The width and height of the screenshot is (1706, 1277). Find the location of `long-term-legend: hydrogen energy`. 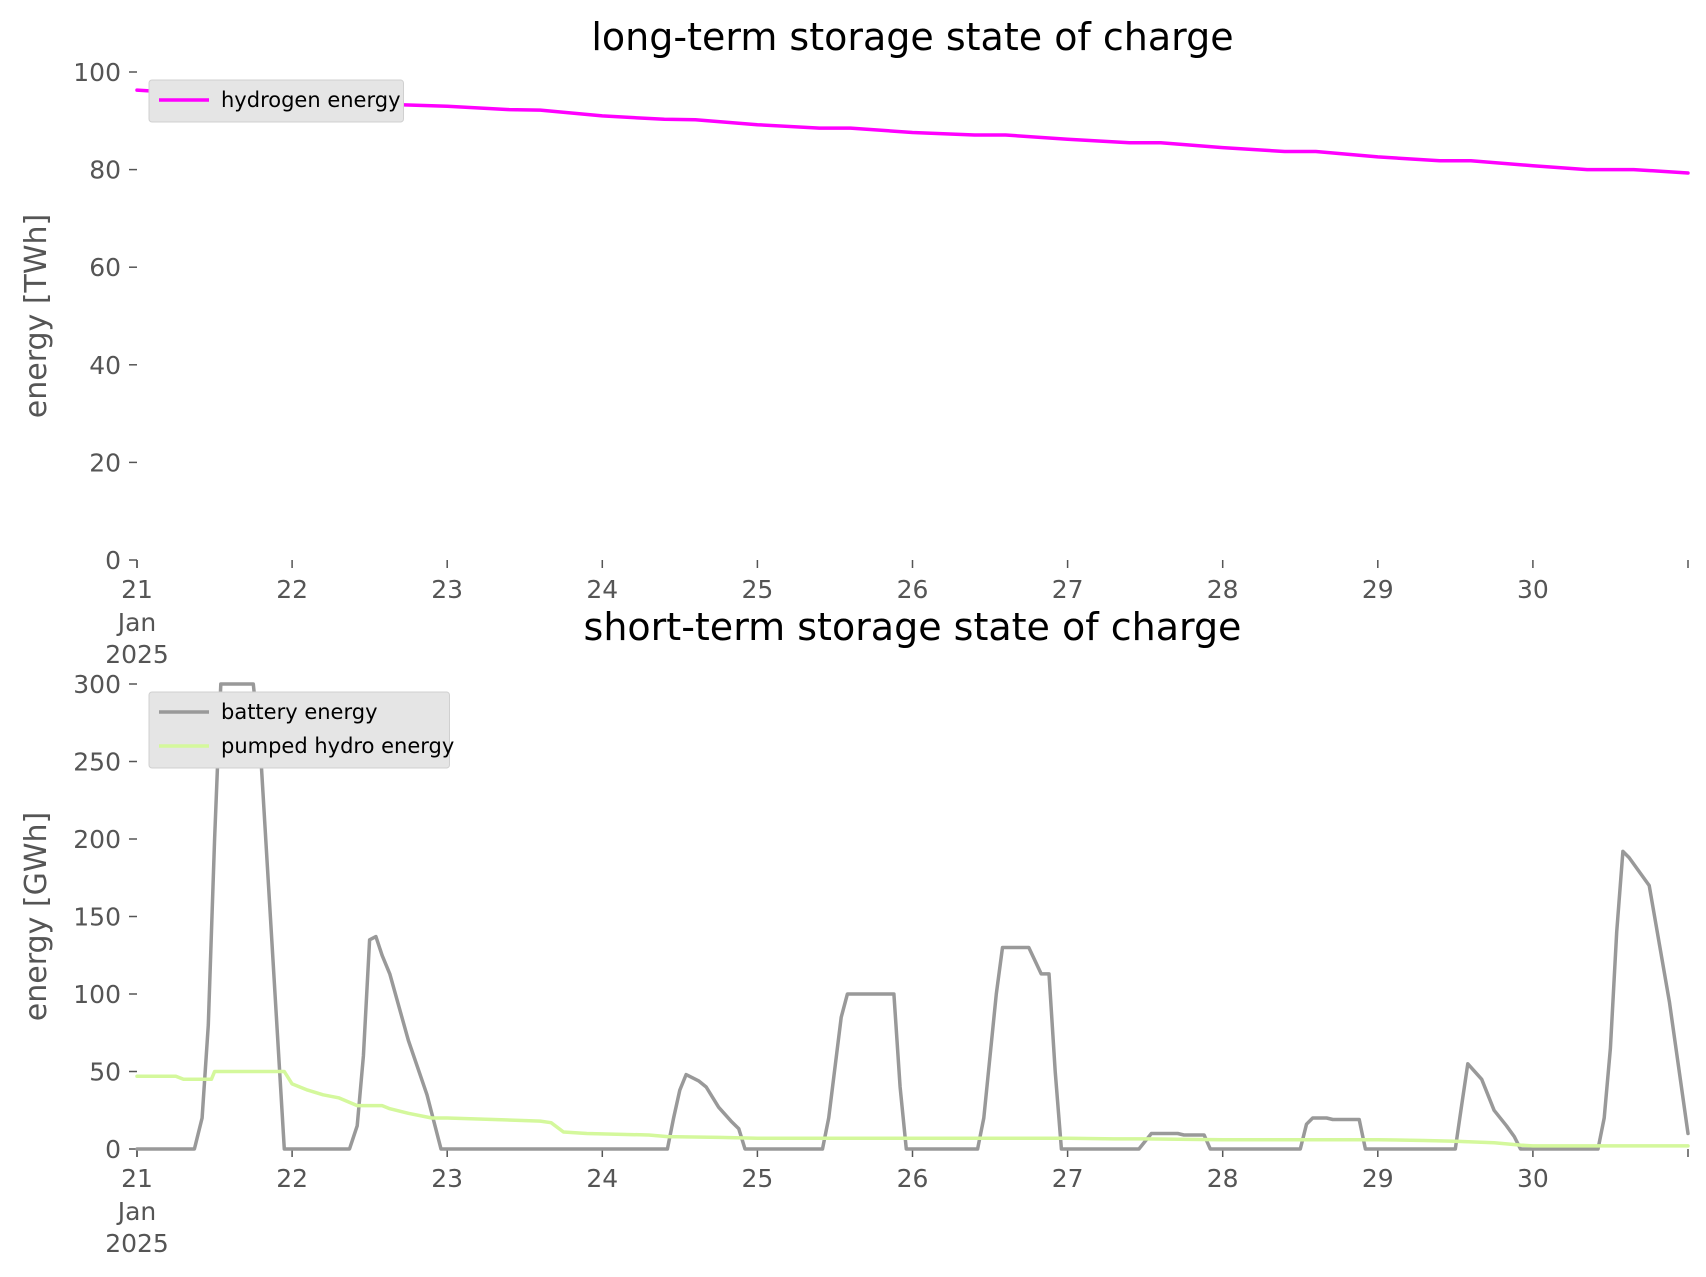

long-term-legend: hydrogen energy is located at coordinates (276, 101).